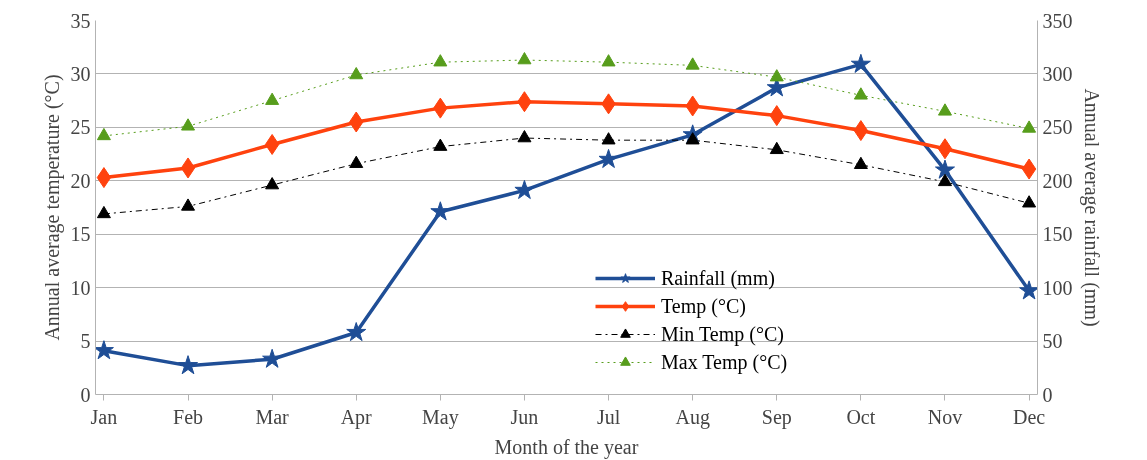 This screenshot has height=460, width=1147. I want to click on y2-tick-label: 0, so click(1047, 394).